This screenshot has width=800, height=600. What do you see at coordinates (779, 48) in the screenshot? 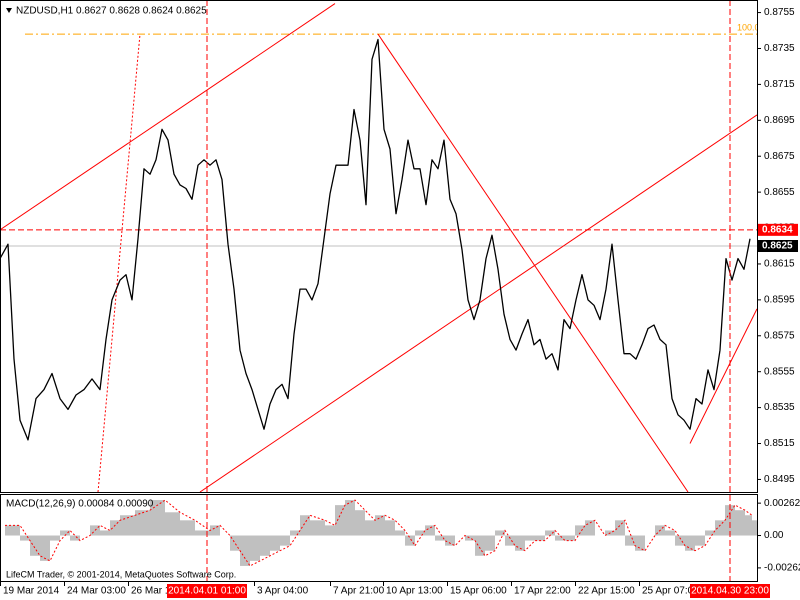
I see `y-tick-label: 0.8735` at bounding box center [779, 48].